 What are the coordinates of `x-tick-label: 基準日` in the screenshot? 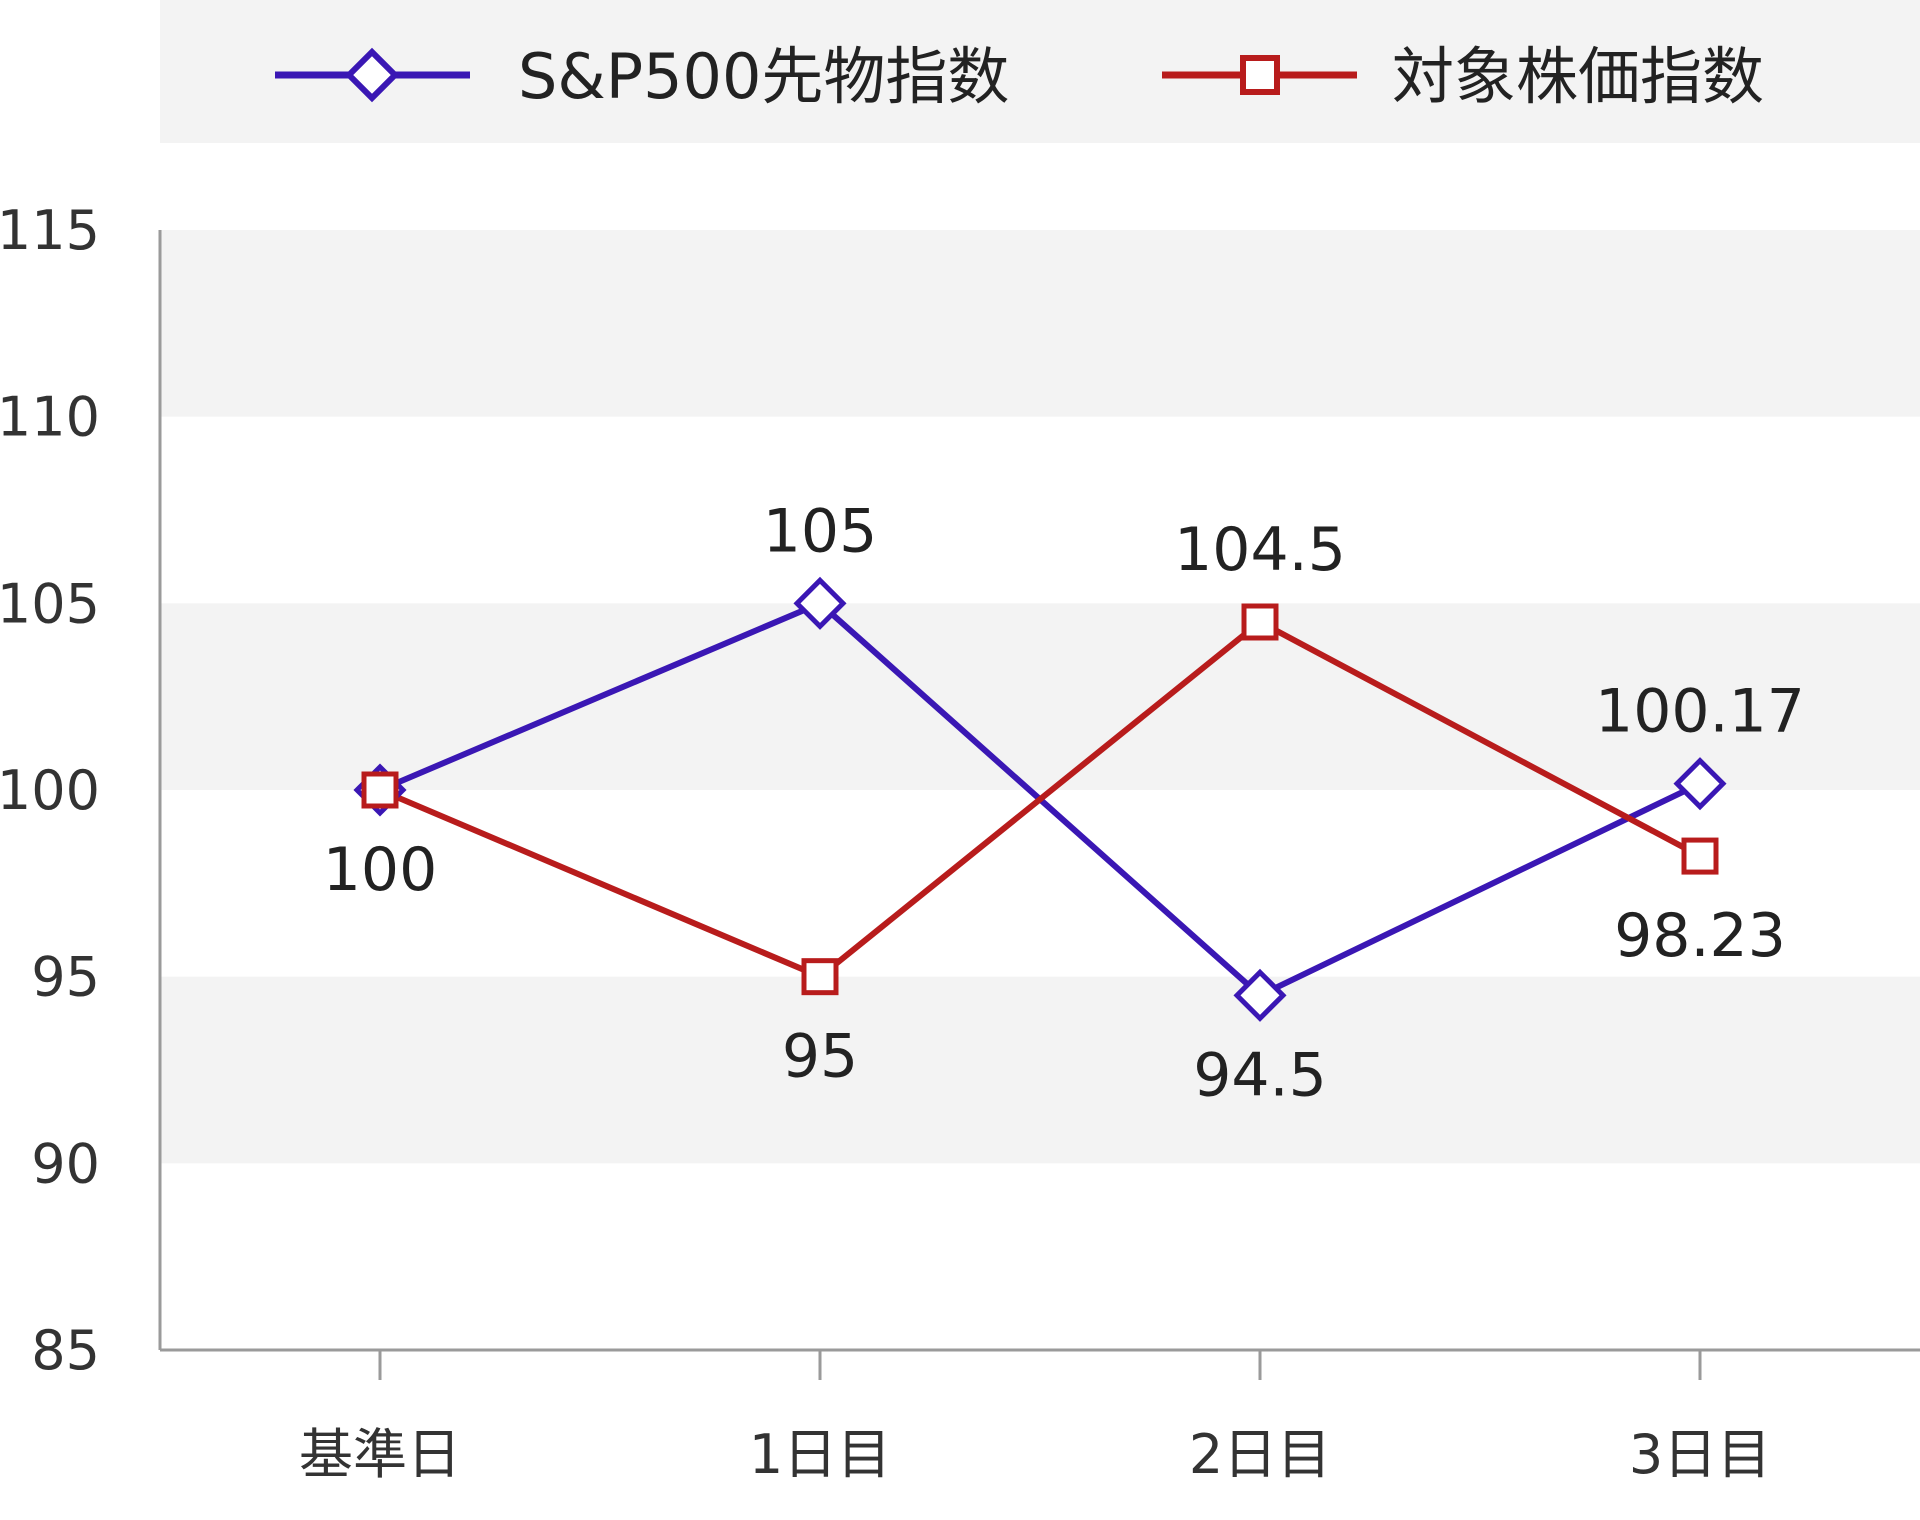 It's located at (380, 1454).